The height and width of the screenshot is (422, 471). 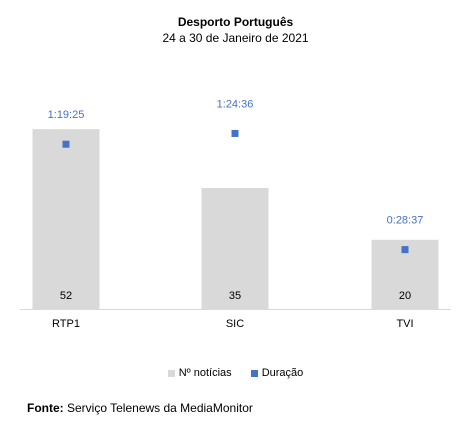 What do you see at coordinates (405, 250) in the screenshot?
I see `duration-marker-tvi` at bounding box center [405, 250].